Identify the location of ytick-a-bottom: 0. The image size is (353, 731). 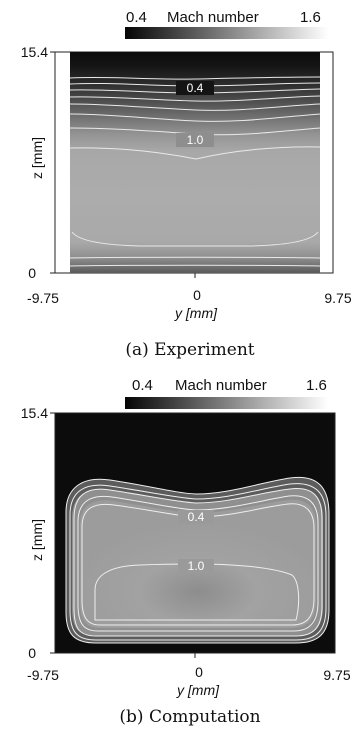
(32, 273).